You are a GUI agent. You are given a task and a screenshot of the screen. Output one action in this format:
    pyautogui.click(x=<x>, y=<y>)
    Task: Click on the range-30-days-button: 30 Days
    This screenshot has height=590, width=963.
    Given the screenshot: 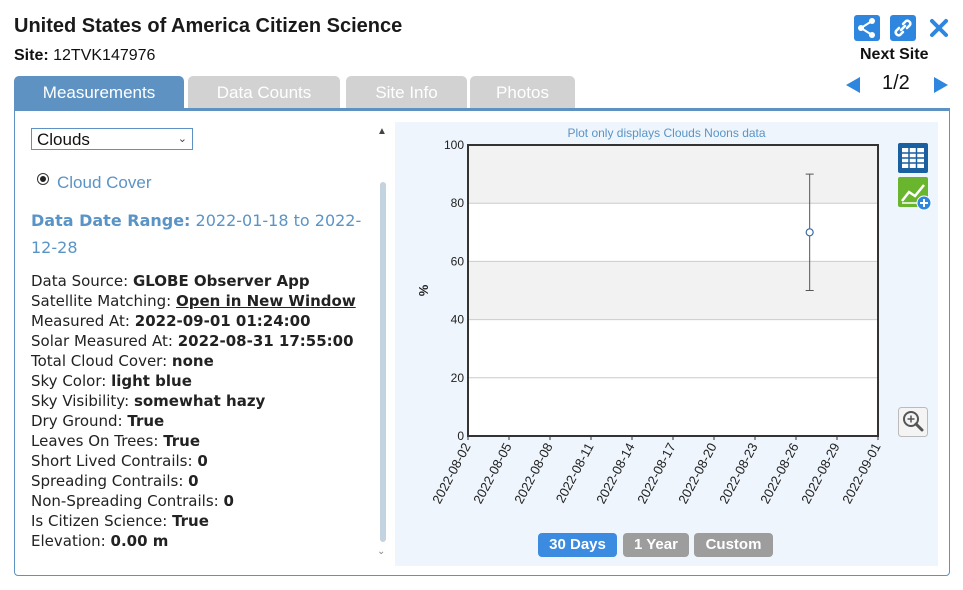 What is the action you would take?
    pyautogui.click(x=577, y=545)
    